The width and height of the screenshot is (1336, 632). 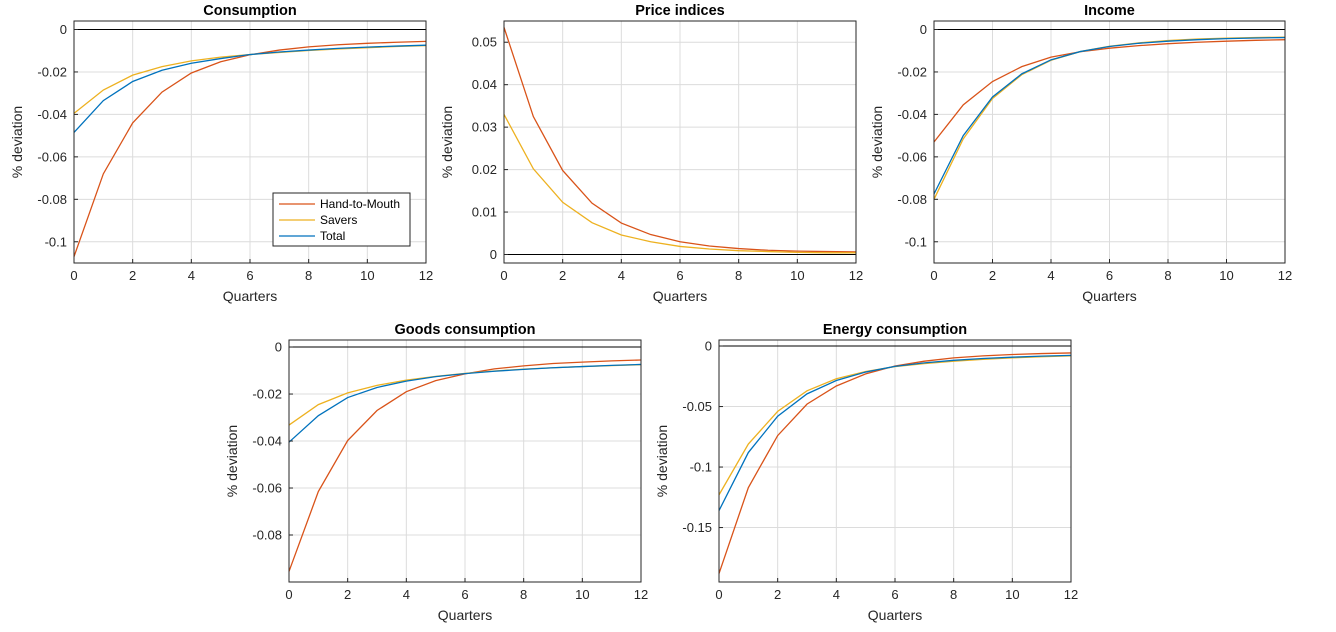 What do you see at coordinates (249, 11) in the screenshot?
I see `chart-title: Consumption` at bounding box center [249, 11].